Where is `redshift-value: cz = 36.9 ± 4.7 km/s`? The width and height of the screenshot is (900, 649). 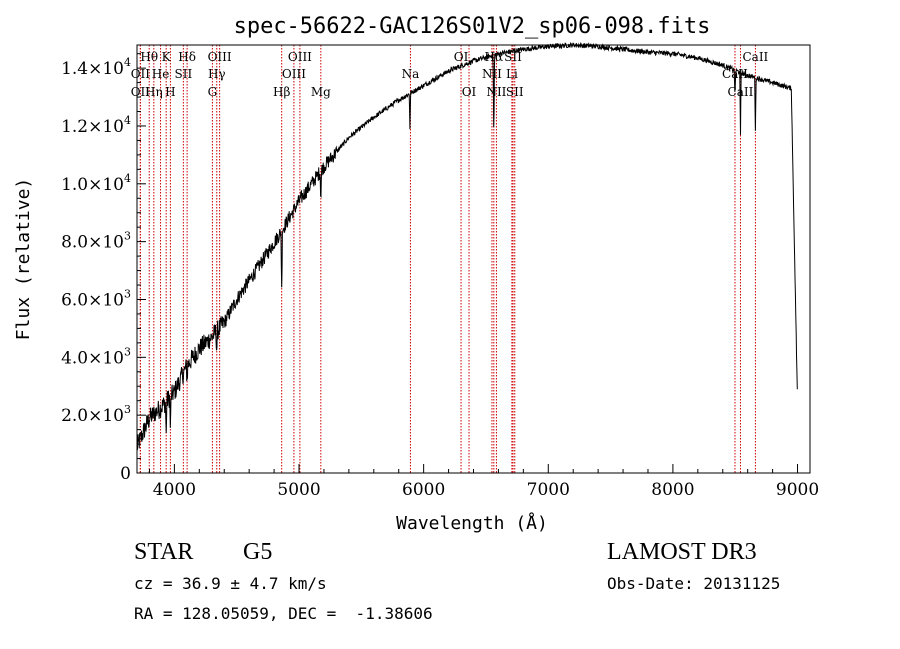
redshift-value: cz = 36.9 ± 4.7 km/s is located at coordinates (230, 583).